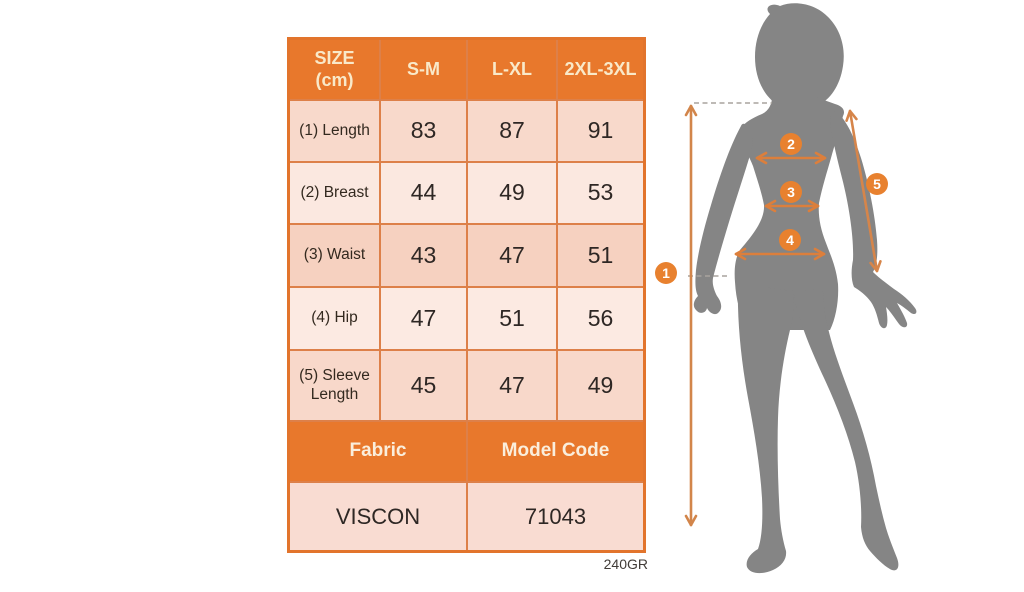 Image resolution: width=1024 pixels, height=592 pixels. Describe the element at coordinates (334, 255) in the screenshot. I see `measurement-label-waist: (3) Waist` at that location.